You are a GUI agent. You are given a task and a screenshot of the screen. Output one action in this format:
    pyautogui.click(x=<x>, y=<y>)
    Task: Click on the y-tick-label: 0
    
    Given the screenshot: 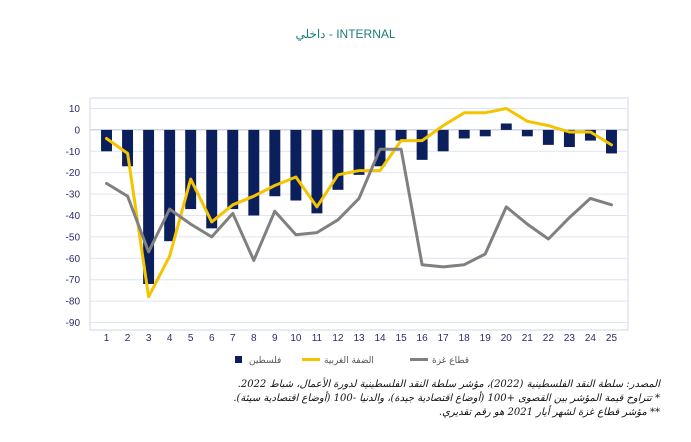 What is the action you would take?
    pyautogui.click(x=77, y=130)
    